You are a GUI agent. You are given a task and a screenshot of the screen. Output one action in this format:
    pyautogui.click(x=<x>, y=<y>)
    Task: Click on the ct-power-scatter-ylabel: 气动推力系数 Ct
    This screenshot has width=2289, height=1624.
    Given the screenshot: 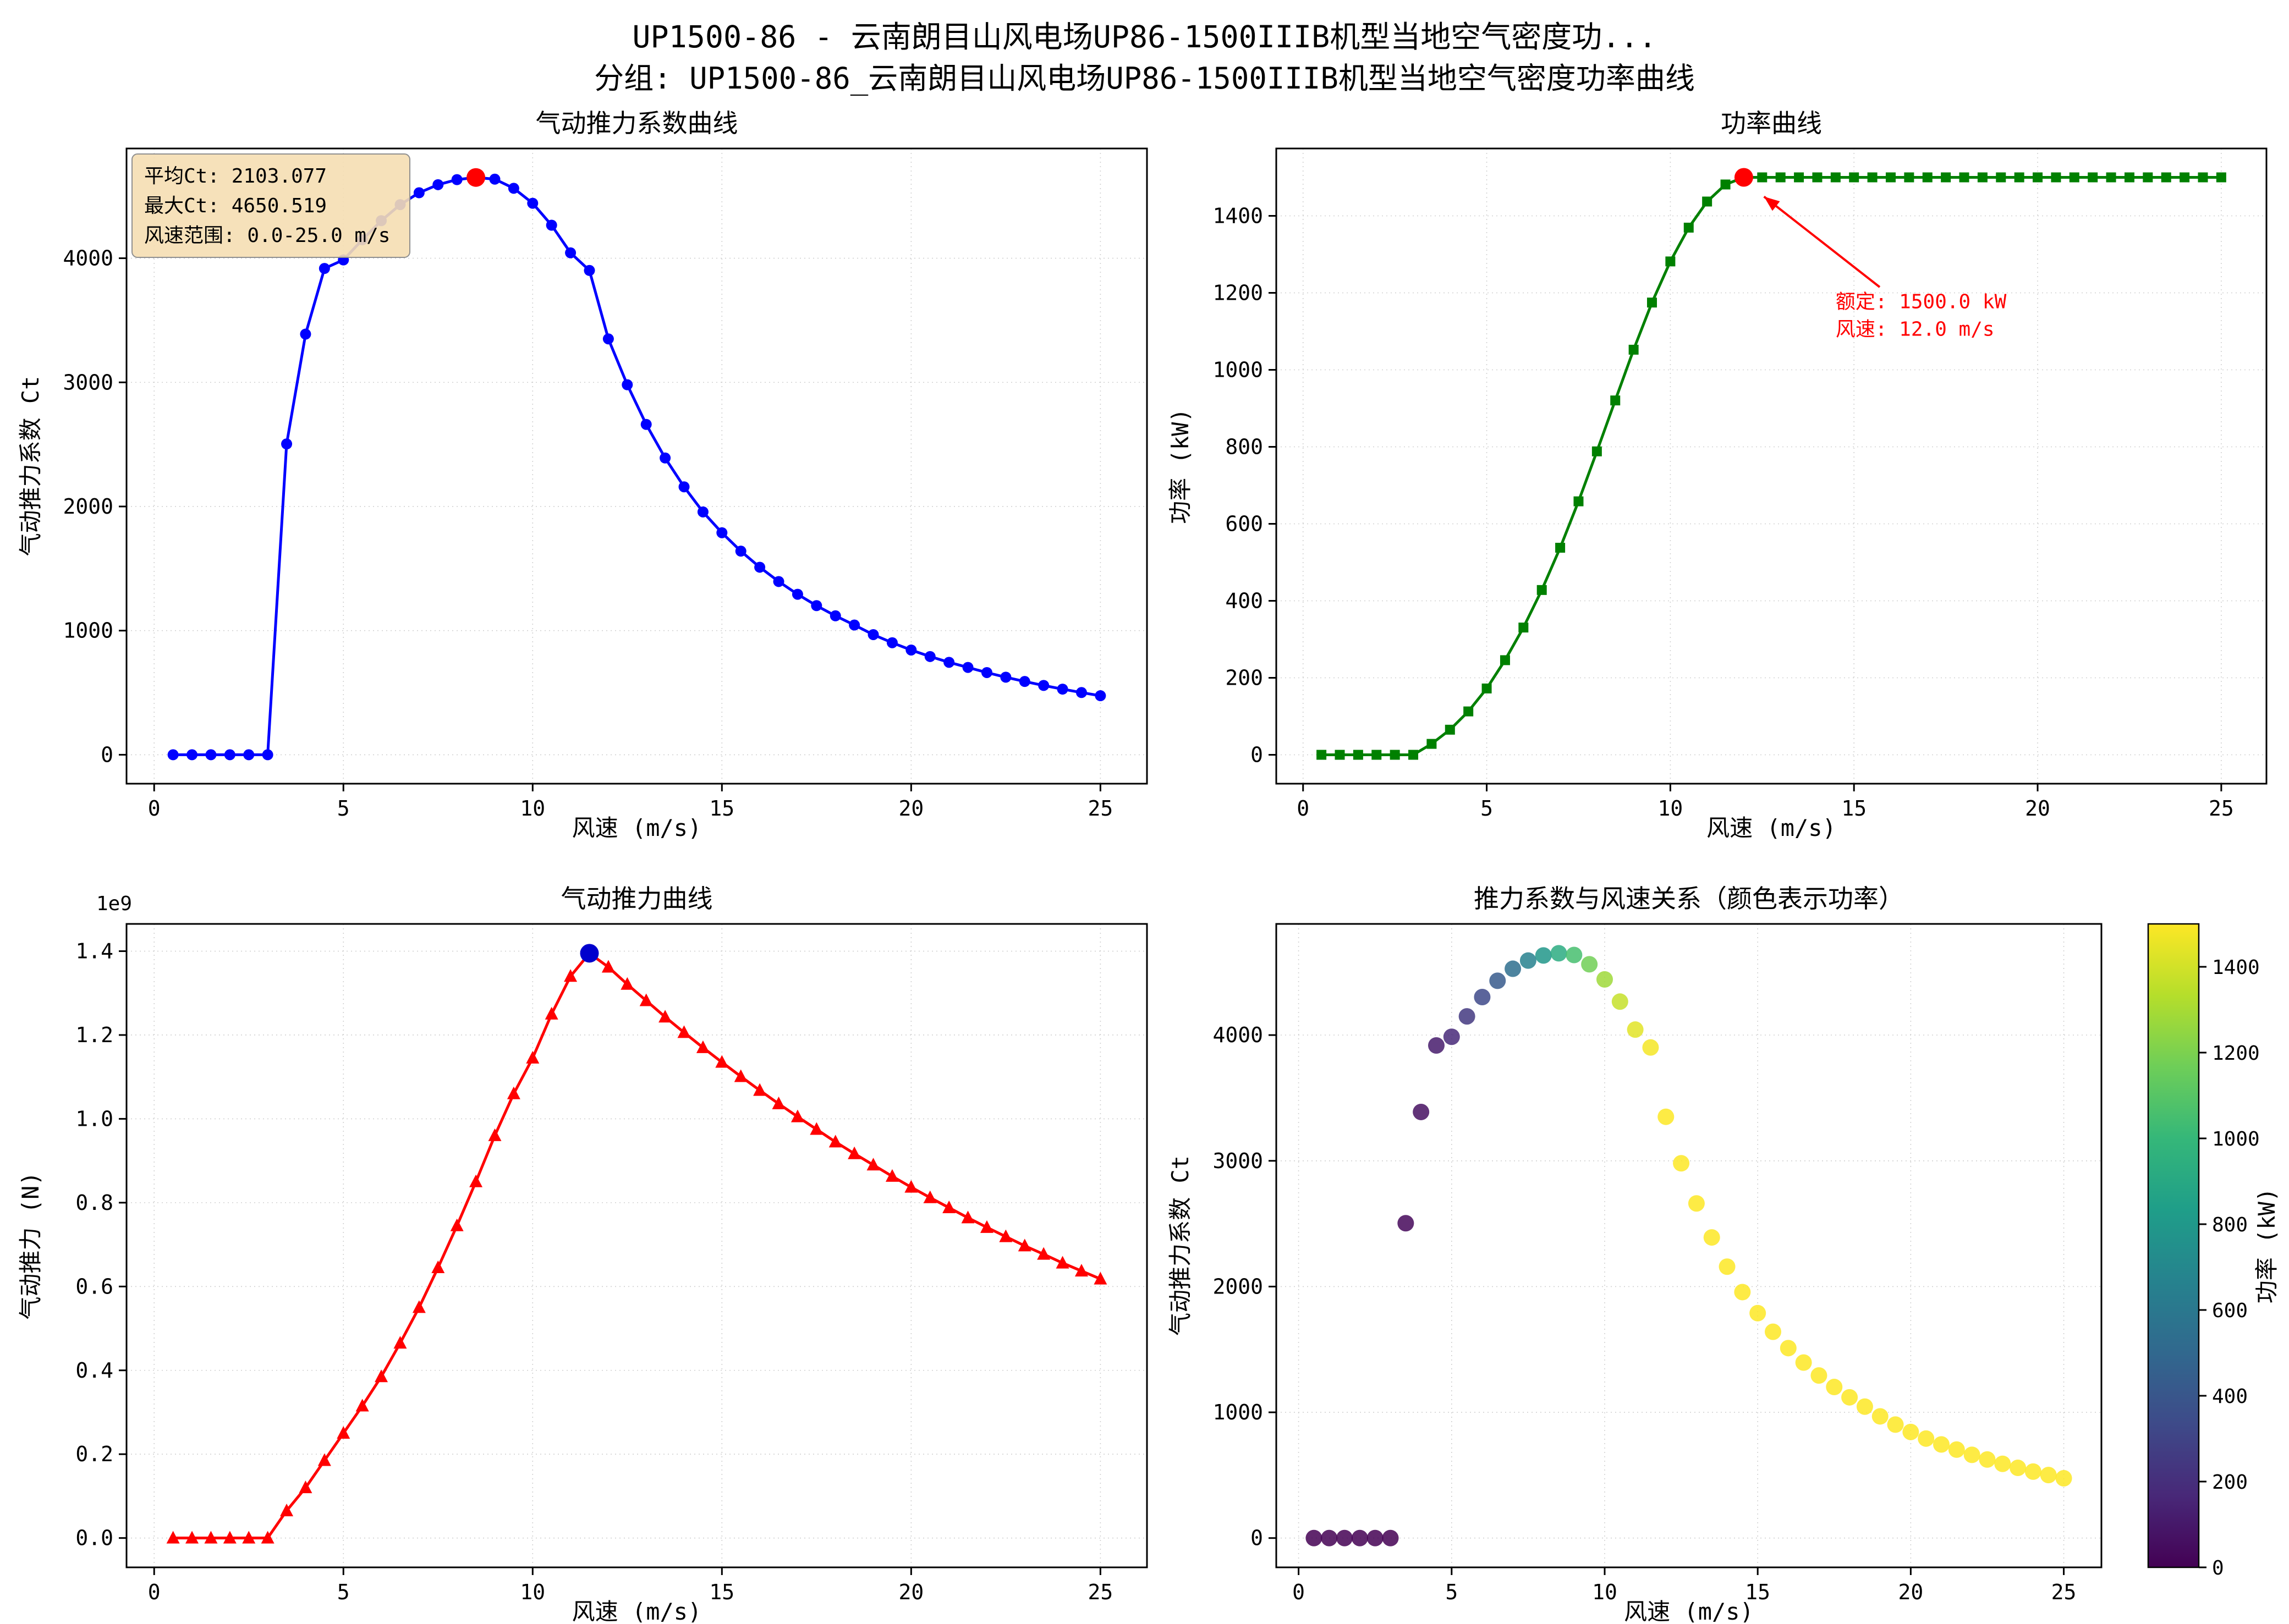 What is the action you would take?
    pyautogui.click(x=1180, y=1245)
    